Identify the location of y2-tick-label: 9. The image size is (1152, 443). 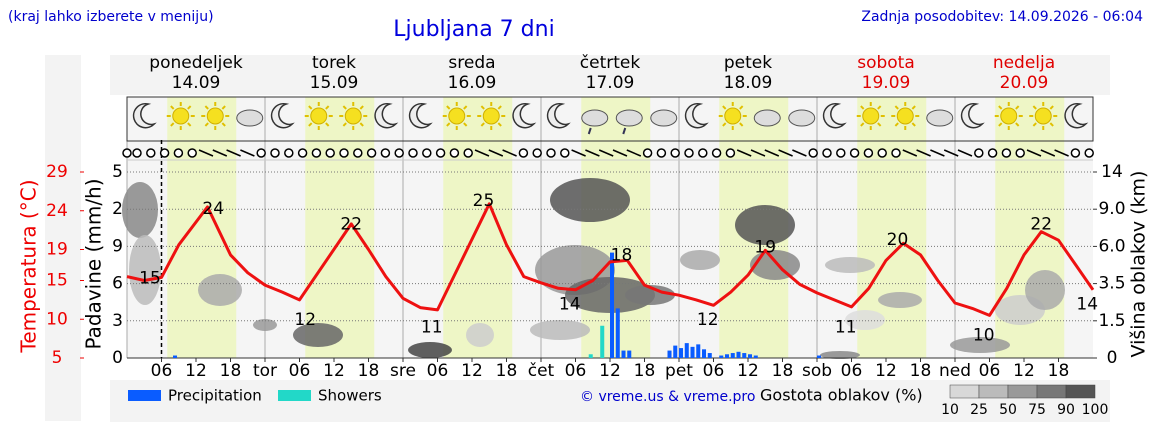
(117, 246).